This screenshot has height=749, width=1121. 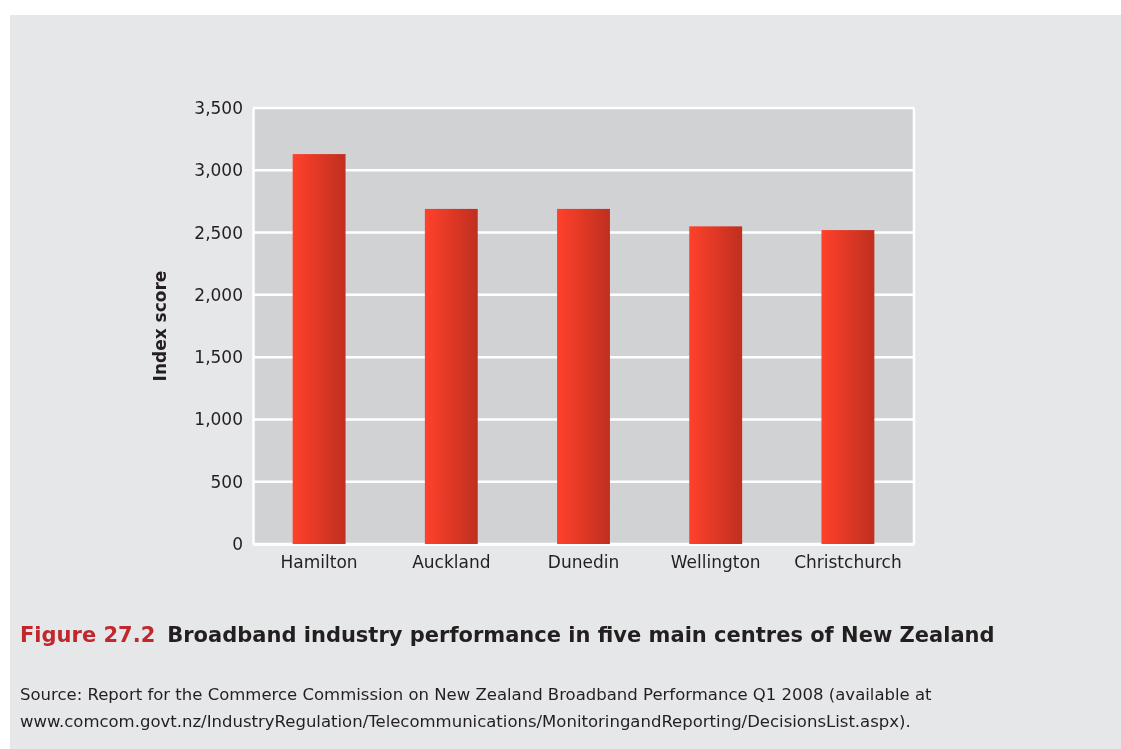 What do you see at coordinates (218, 419) in the screenshot?
I see `y-tick-label: 1,000` at bounding box center [218, 419].